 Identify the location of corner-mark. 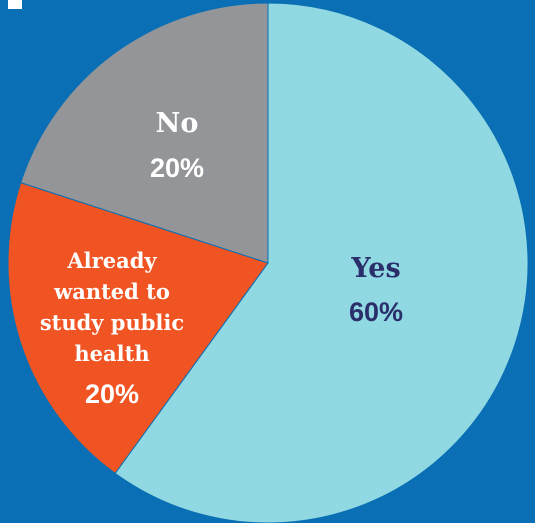
(15, 4).